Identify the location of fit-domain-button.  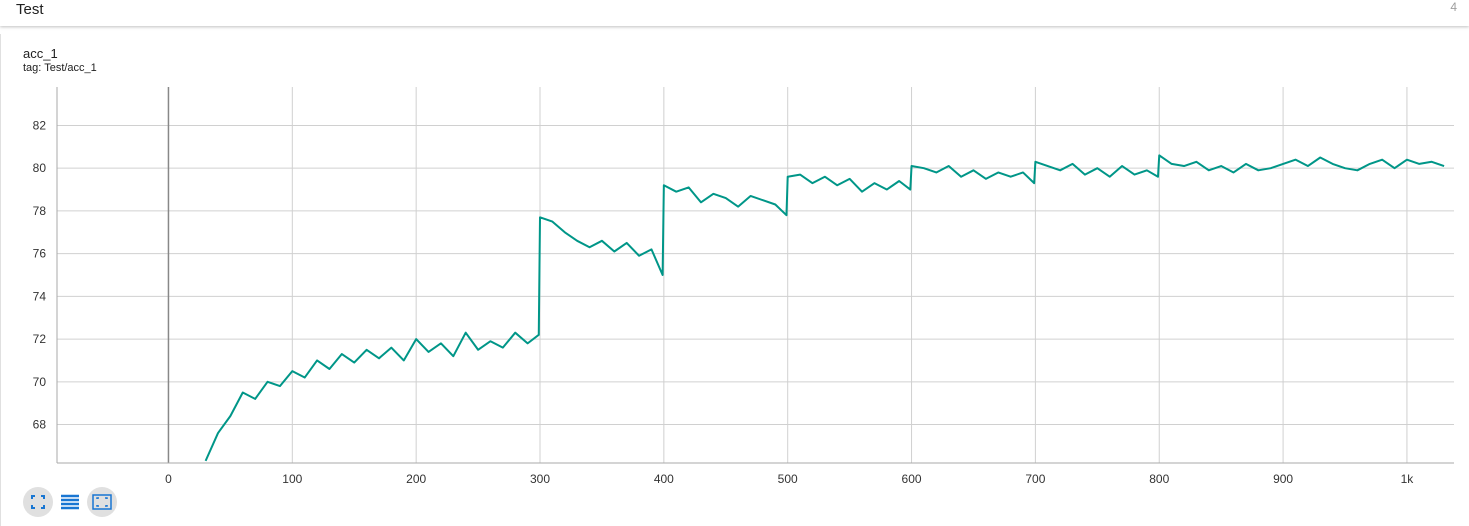
(102, 502).